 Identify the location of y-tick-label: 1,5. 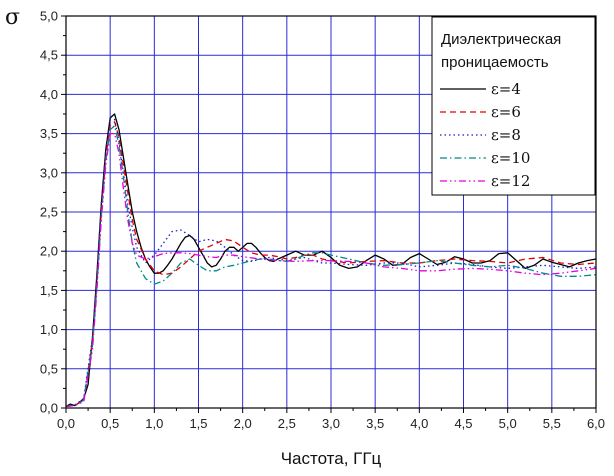
(49, 290).